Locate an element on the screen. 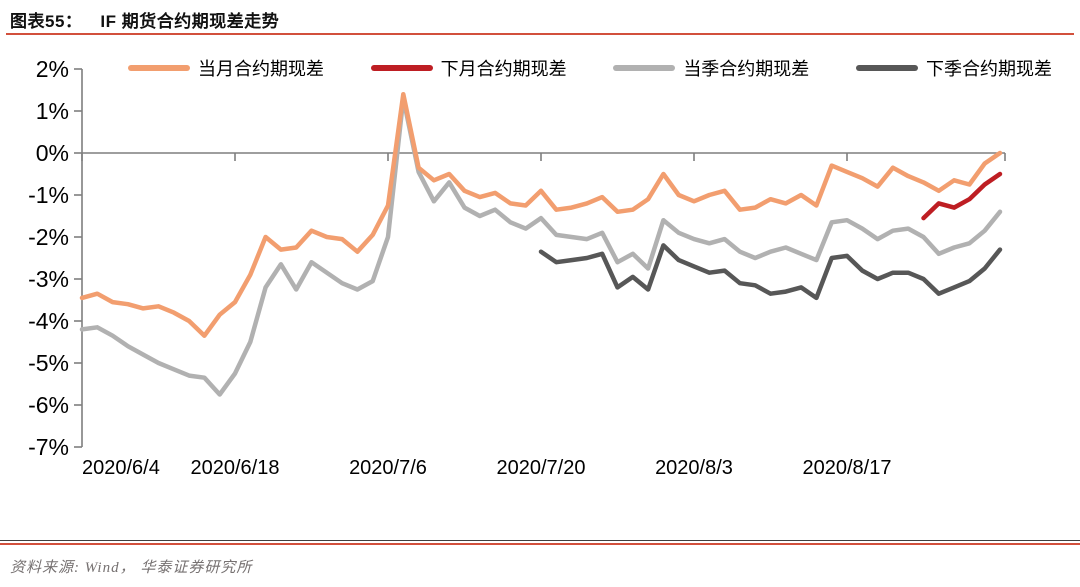 This screenshot has width=1080, height=587. figure-title-row: 图表55： IF 期货合约期现差走势 is located at coordinates (144, 19).